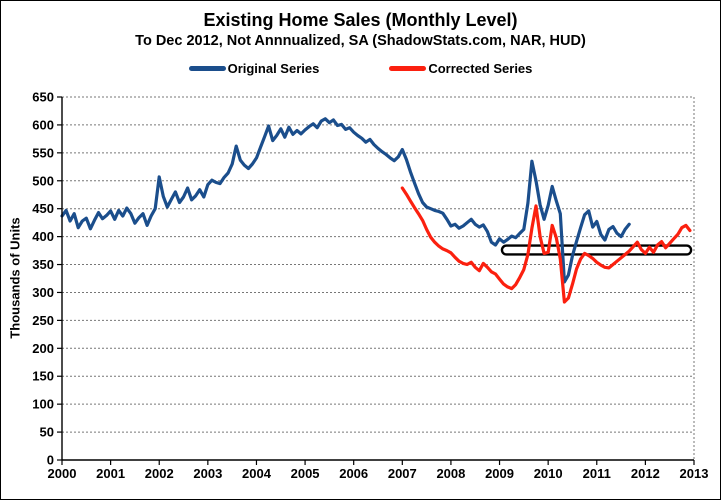 This screenshot has width=721, height=500. Describe the element at coordinates (499, 473) in the screenshot. I see `x-tick-label-2009: 2009` at that location.